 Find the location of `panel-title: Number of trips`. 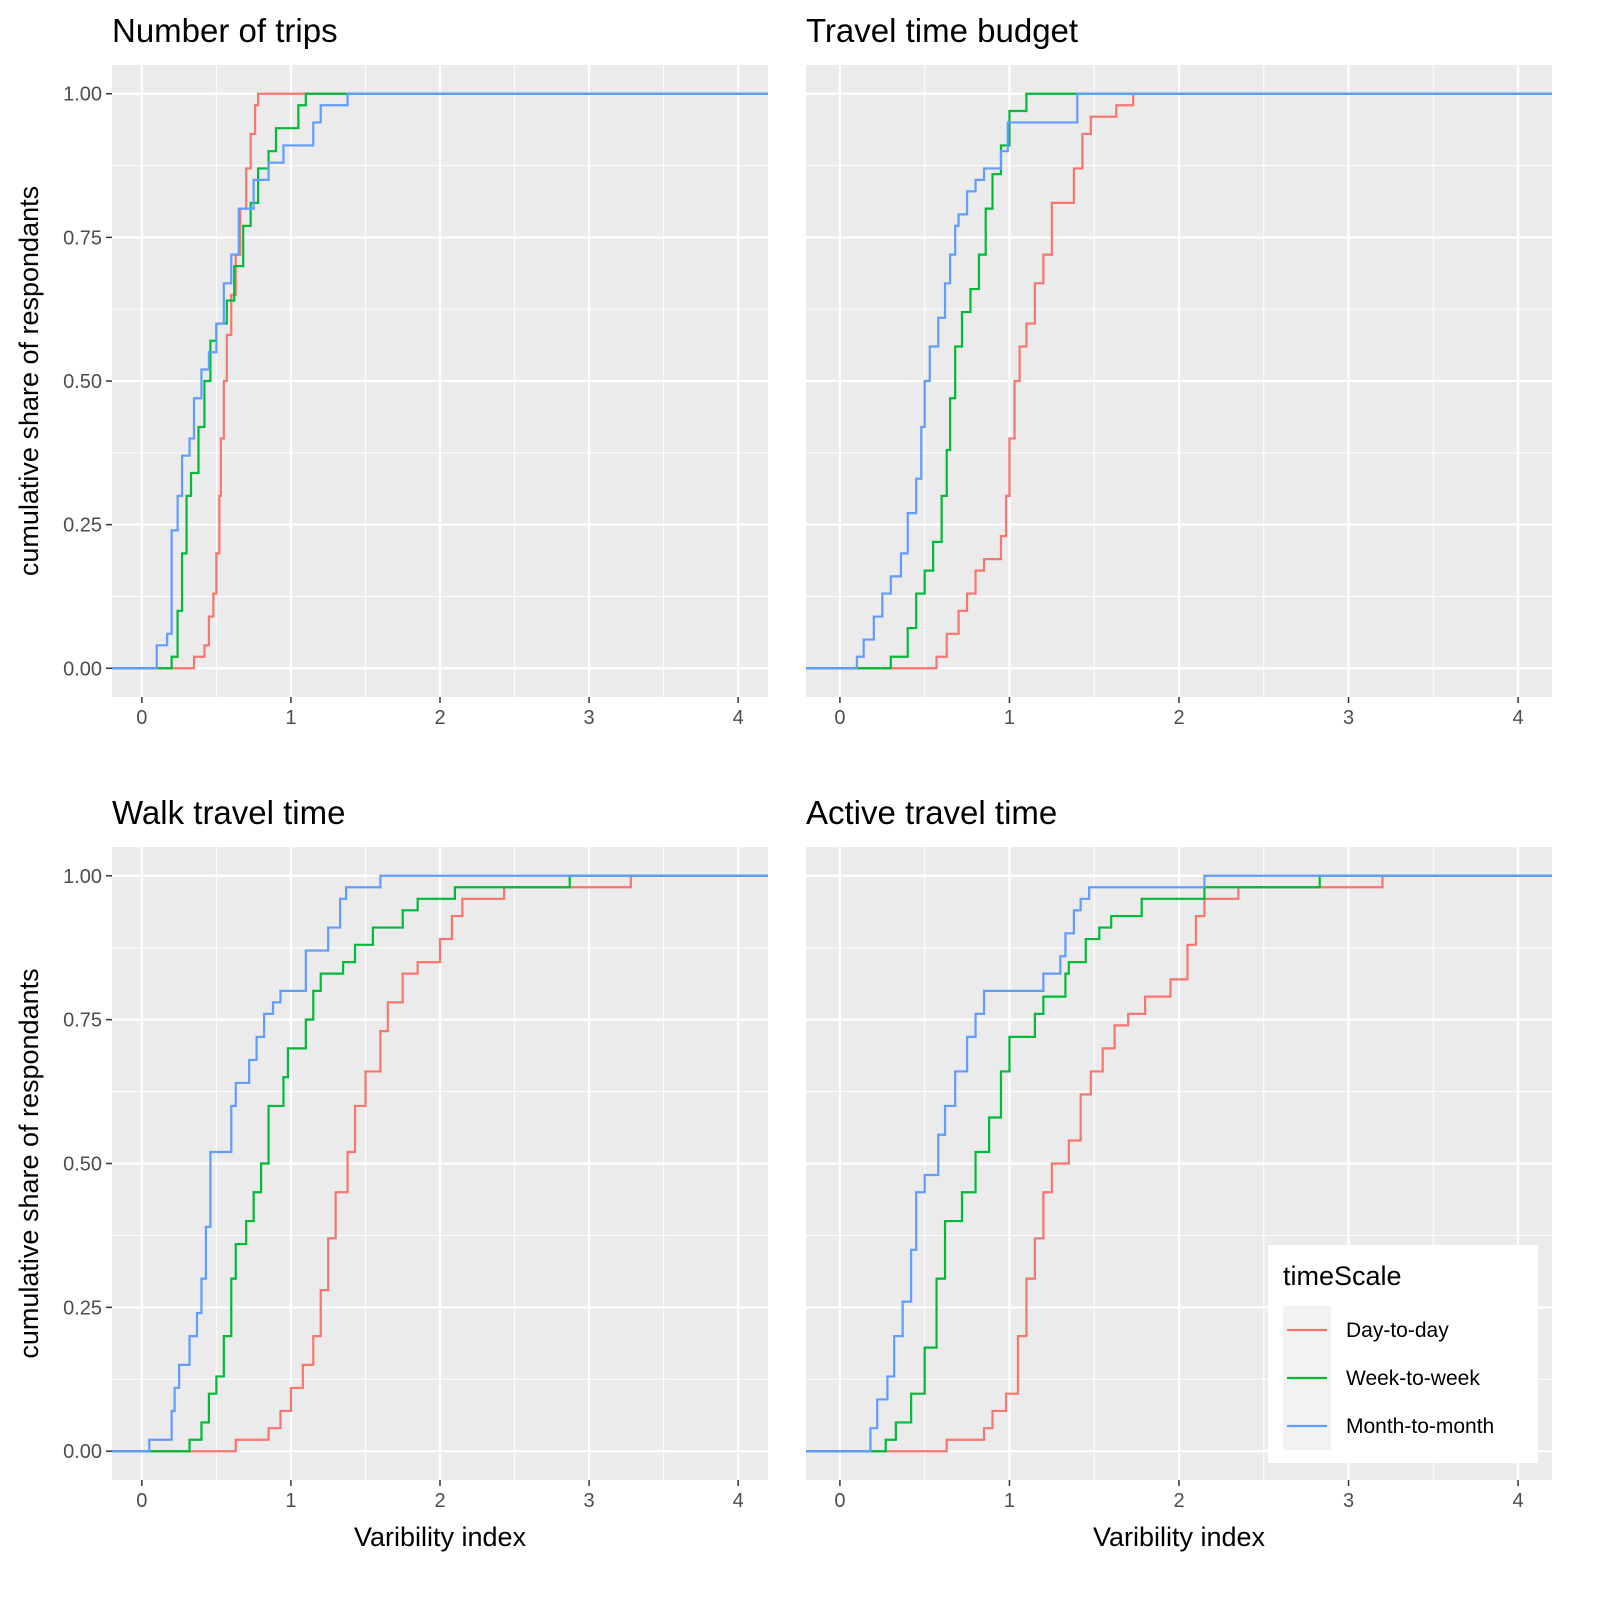

panel-title: Number of trips is located at coordinates (225, 30).